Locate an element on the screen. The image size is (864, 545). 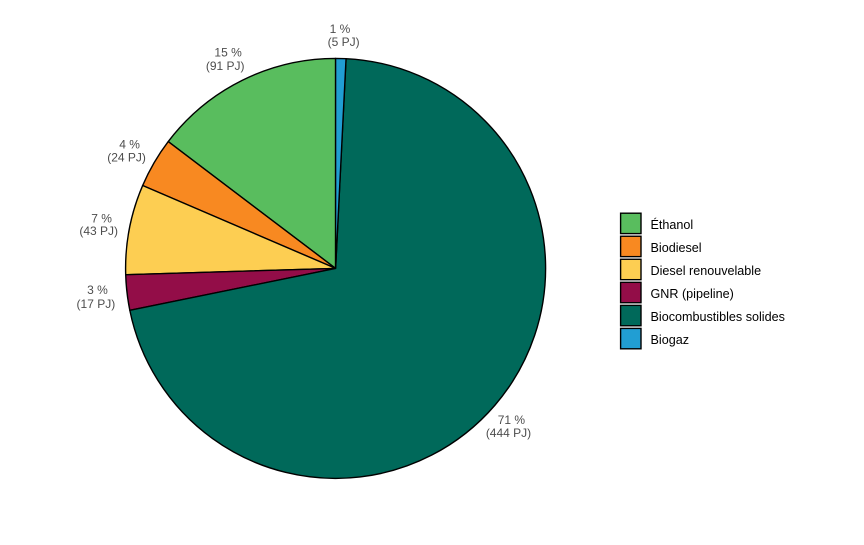
svg-text: (5 PJ) is located at coordinates (344, 42).